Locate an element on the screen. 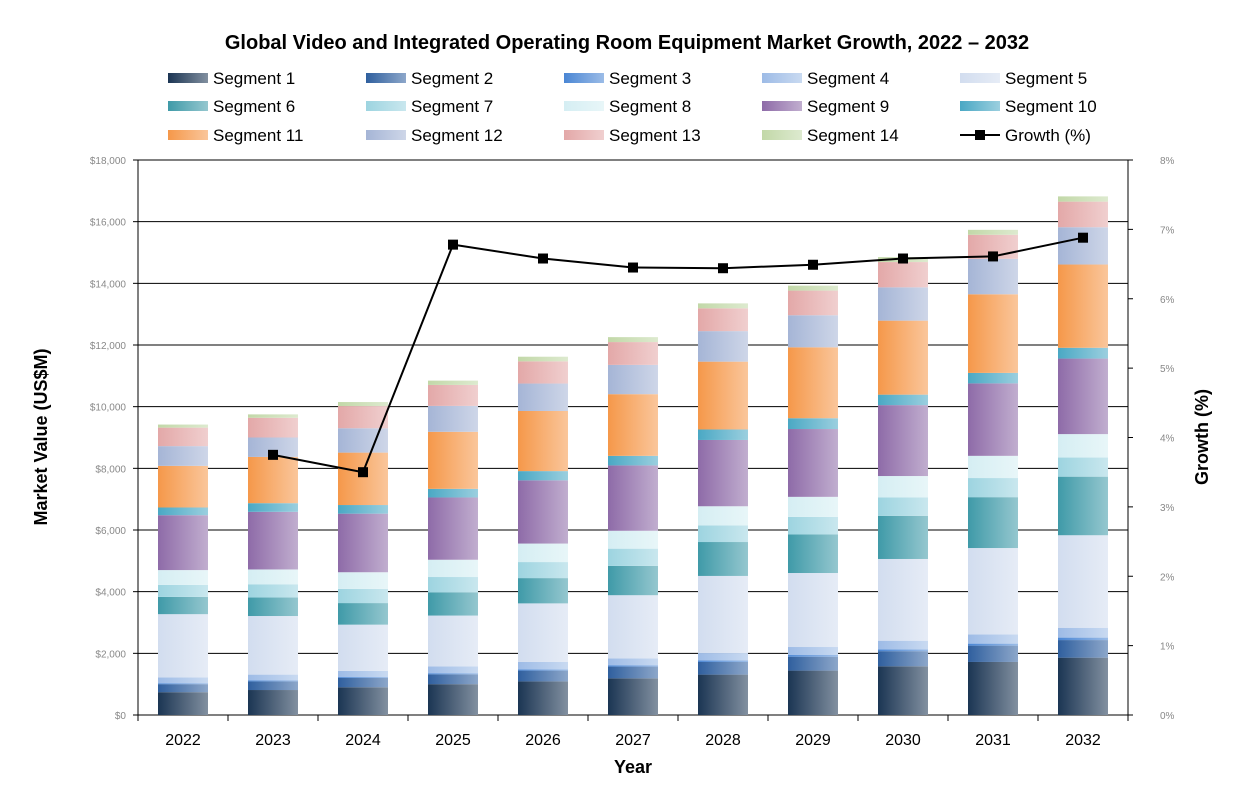 This screenshot has width=1255, height=810. bar-segment-5-2031 is located at coordinates (993, 591).